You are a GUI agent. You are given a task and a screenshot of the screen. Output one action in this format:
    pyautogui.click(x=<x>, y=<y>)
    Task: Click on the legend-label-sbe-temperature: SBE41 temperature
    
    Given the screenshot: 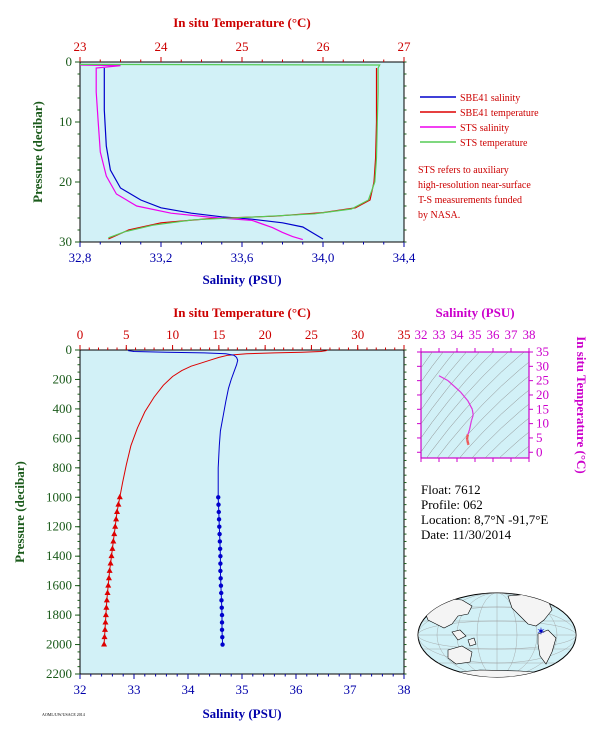 What is the action you would take?
    pyautogui.click(x=499, y=113)
    